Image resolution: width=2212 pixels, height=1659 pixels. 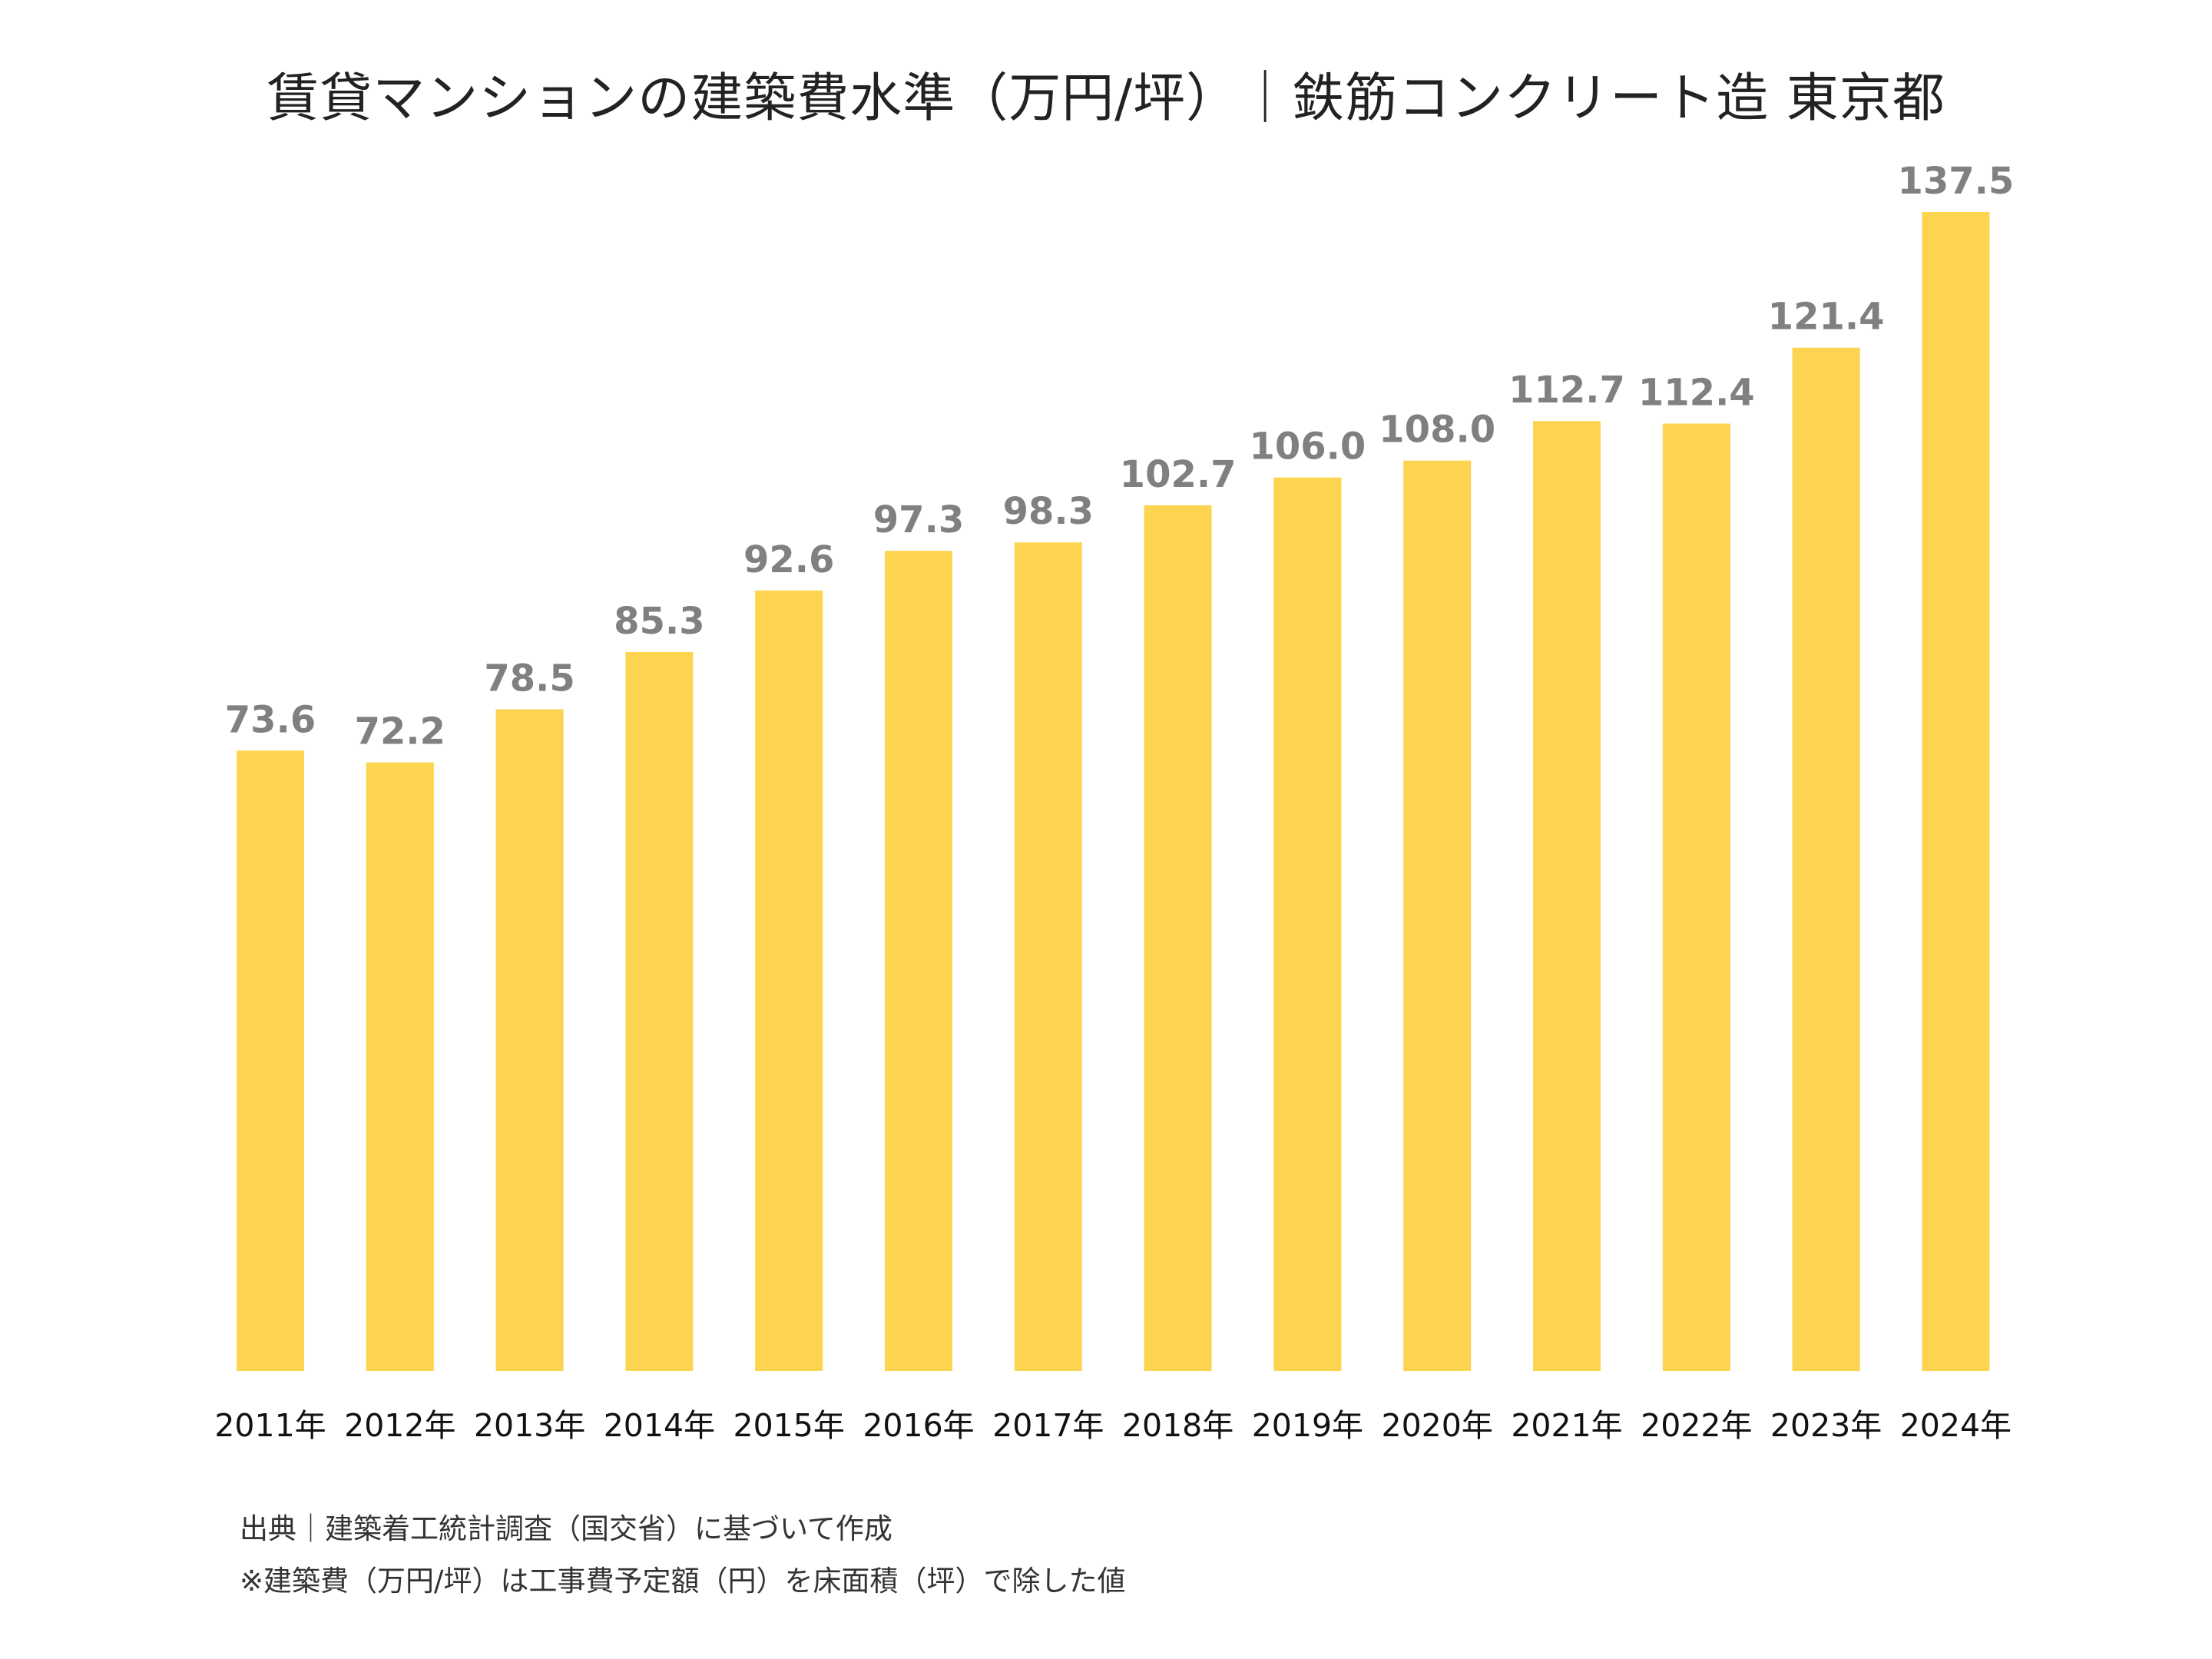 What do you see at coordinates (1567, 1425) in the screenshot?
I see `x-tick-label: 2021年` at bounding box center [1567, 1425].